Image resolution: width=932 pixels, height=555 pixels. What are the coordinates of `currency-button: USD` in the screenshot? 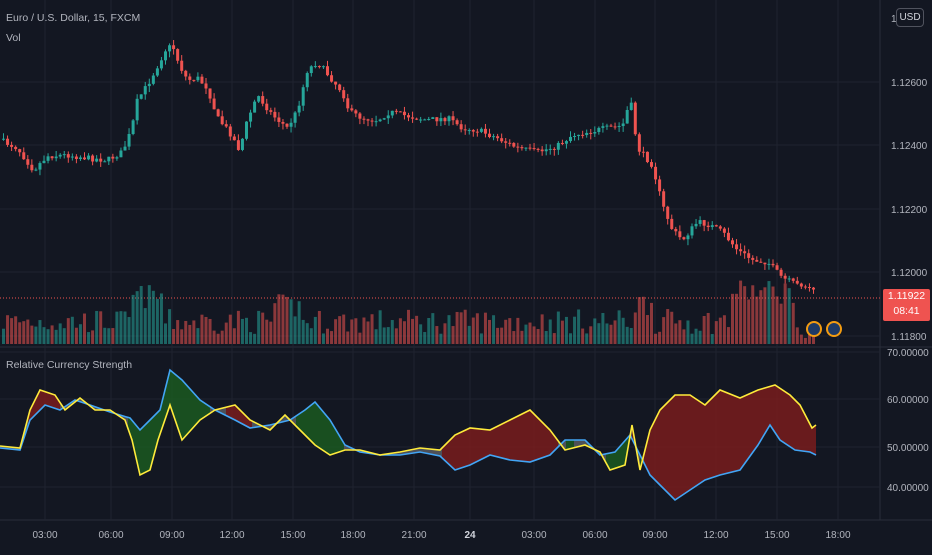 It's located at (910, 17).